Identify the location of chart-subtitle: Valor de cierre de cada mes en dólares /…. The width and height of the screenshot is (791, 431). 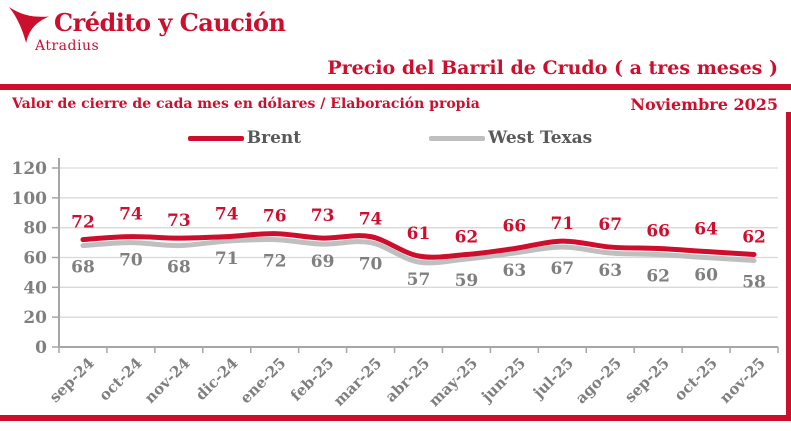
(246, 104).